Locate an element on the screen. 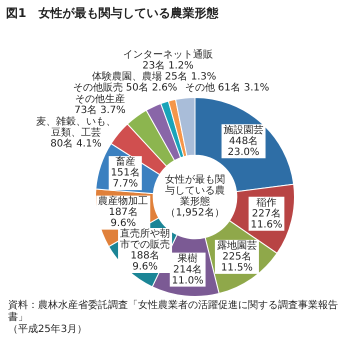 The image size is (350, 339). data-label: 214名 11.0% is located at coordinates (188, 274).